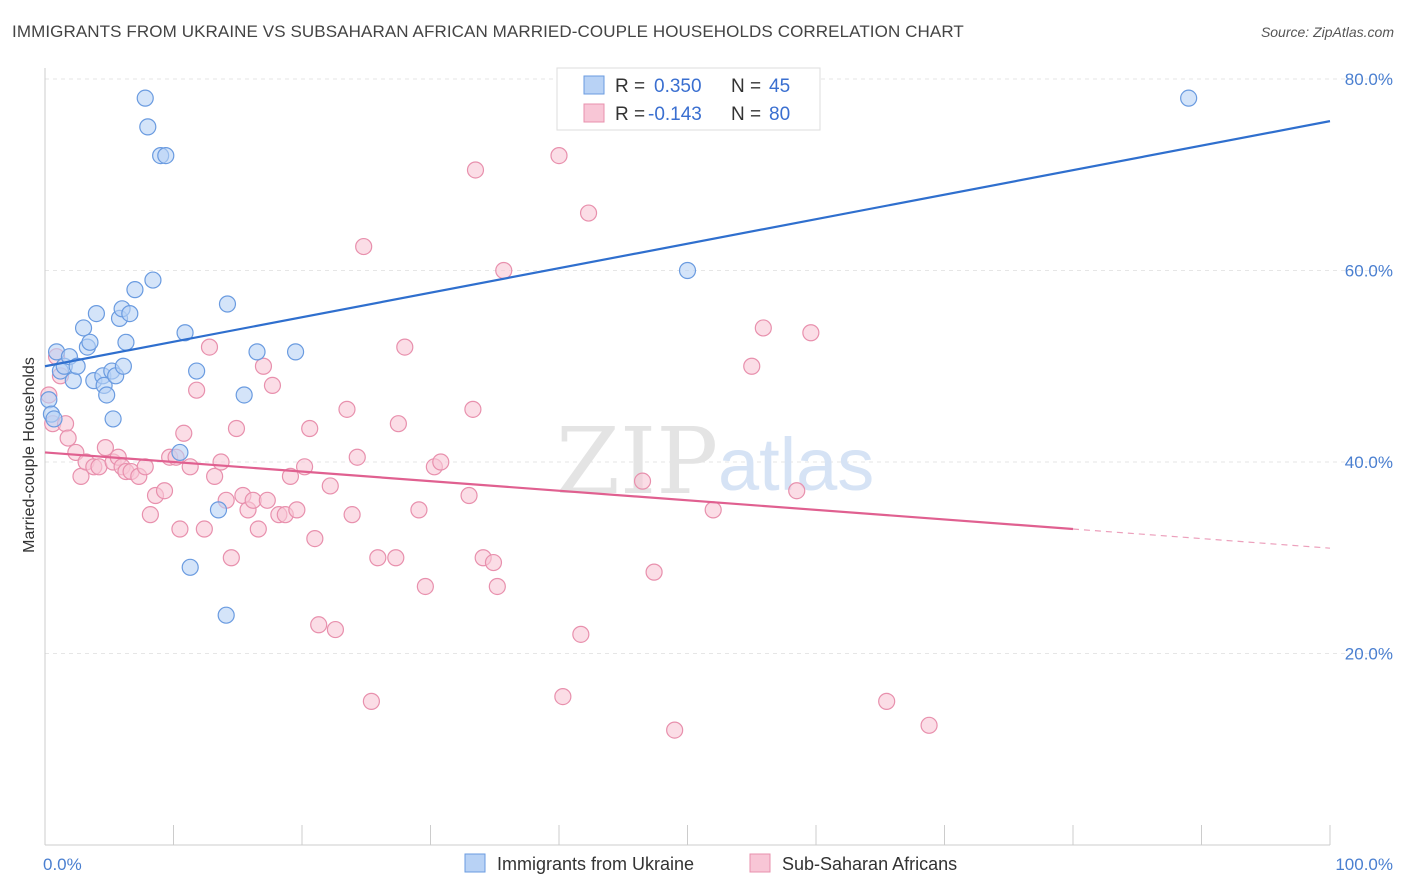 The image size is (1406, 892). What do you see at coordinates (29, 455) in the screenshot?
I see `y-axis-label: Married-couple Households` at bounding box center [29, 455].